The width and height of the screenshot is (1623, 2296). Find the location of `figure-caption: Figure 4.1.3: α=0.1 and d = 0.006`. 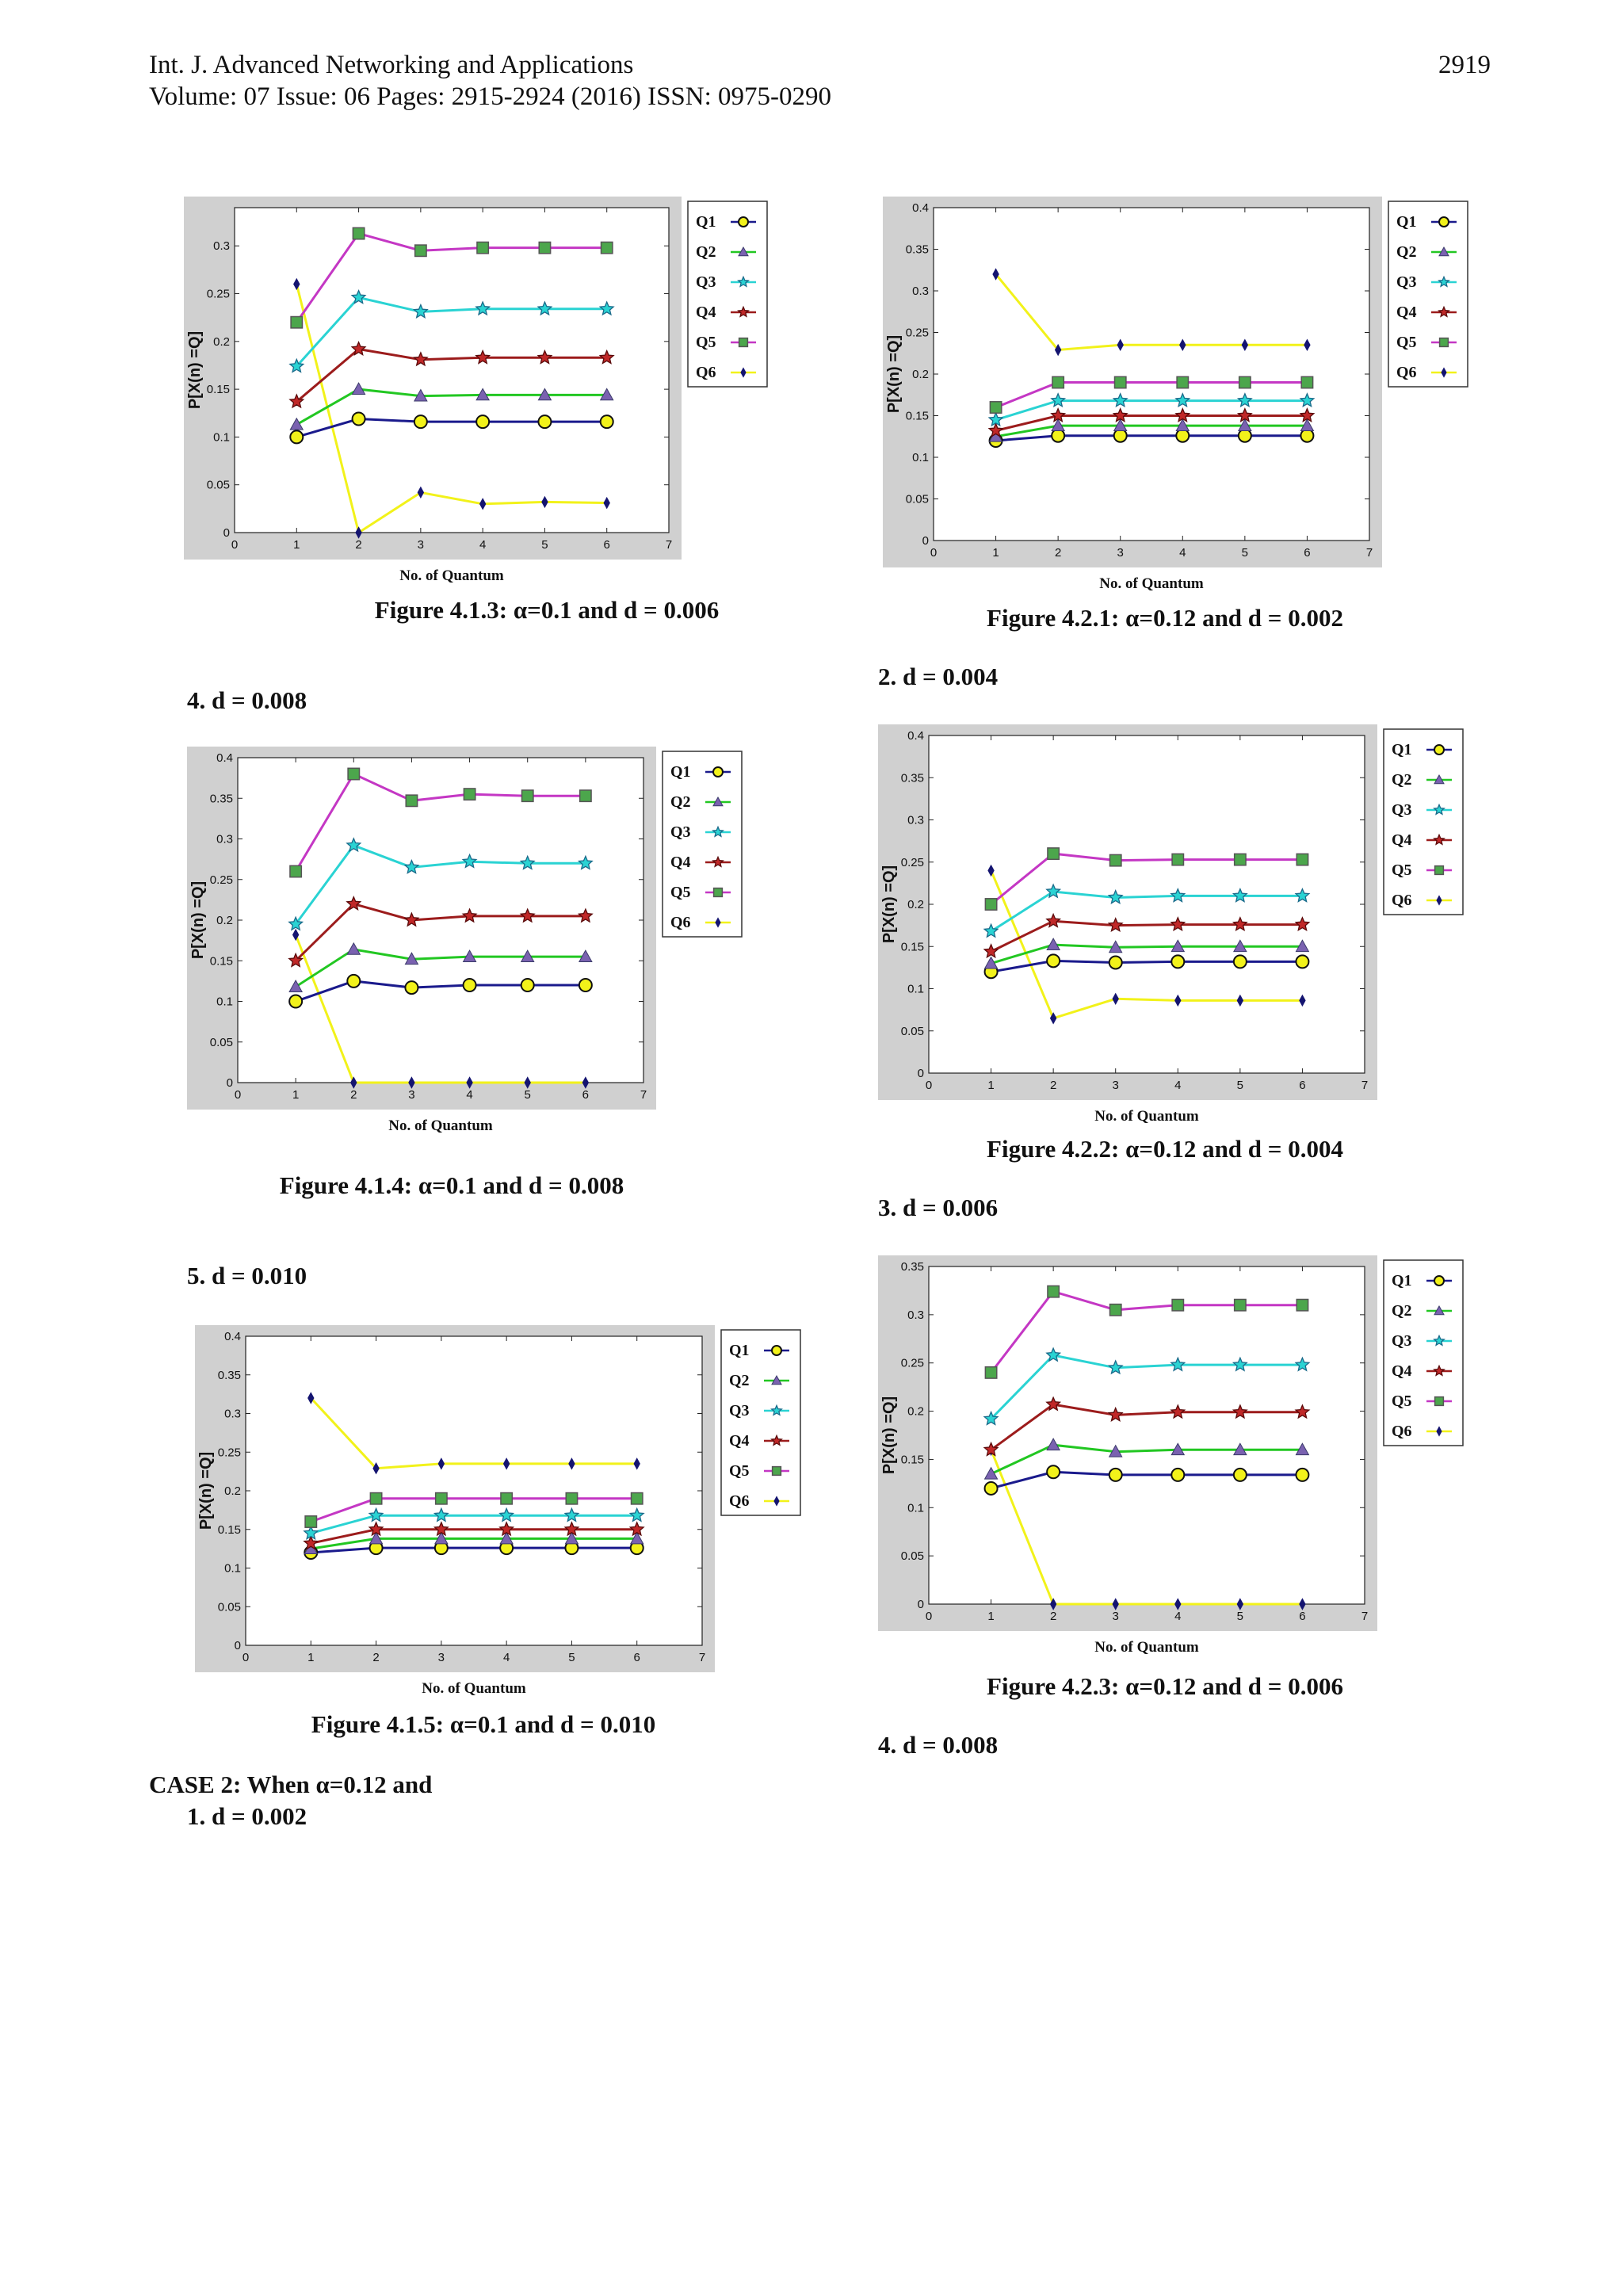

figure-caption: Figure 4.1.3: α=0.1 and d = 0.006 is located at coordinates (547, 610).